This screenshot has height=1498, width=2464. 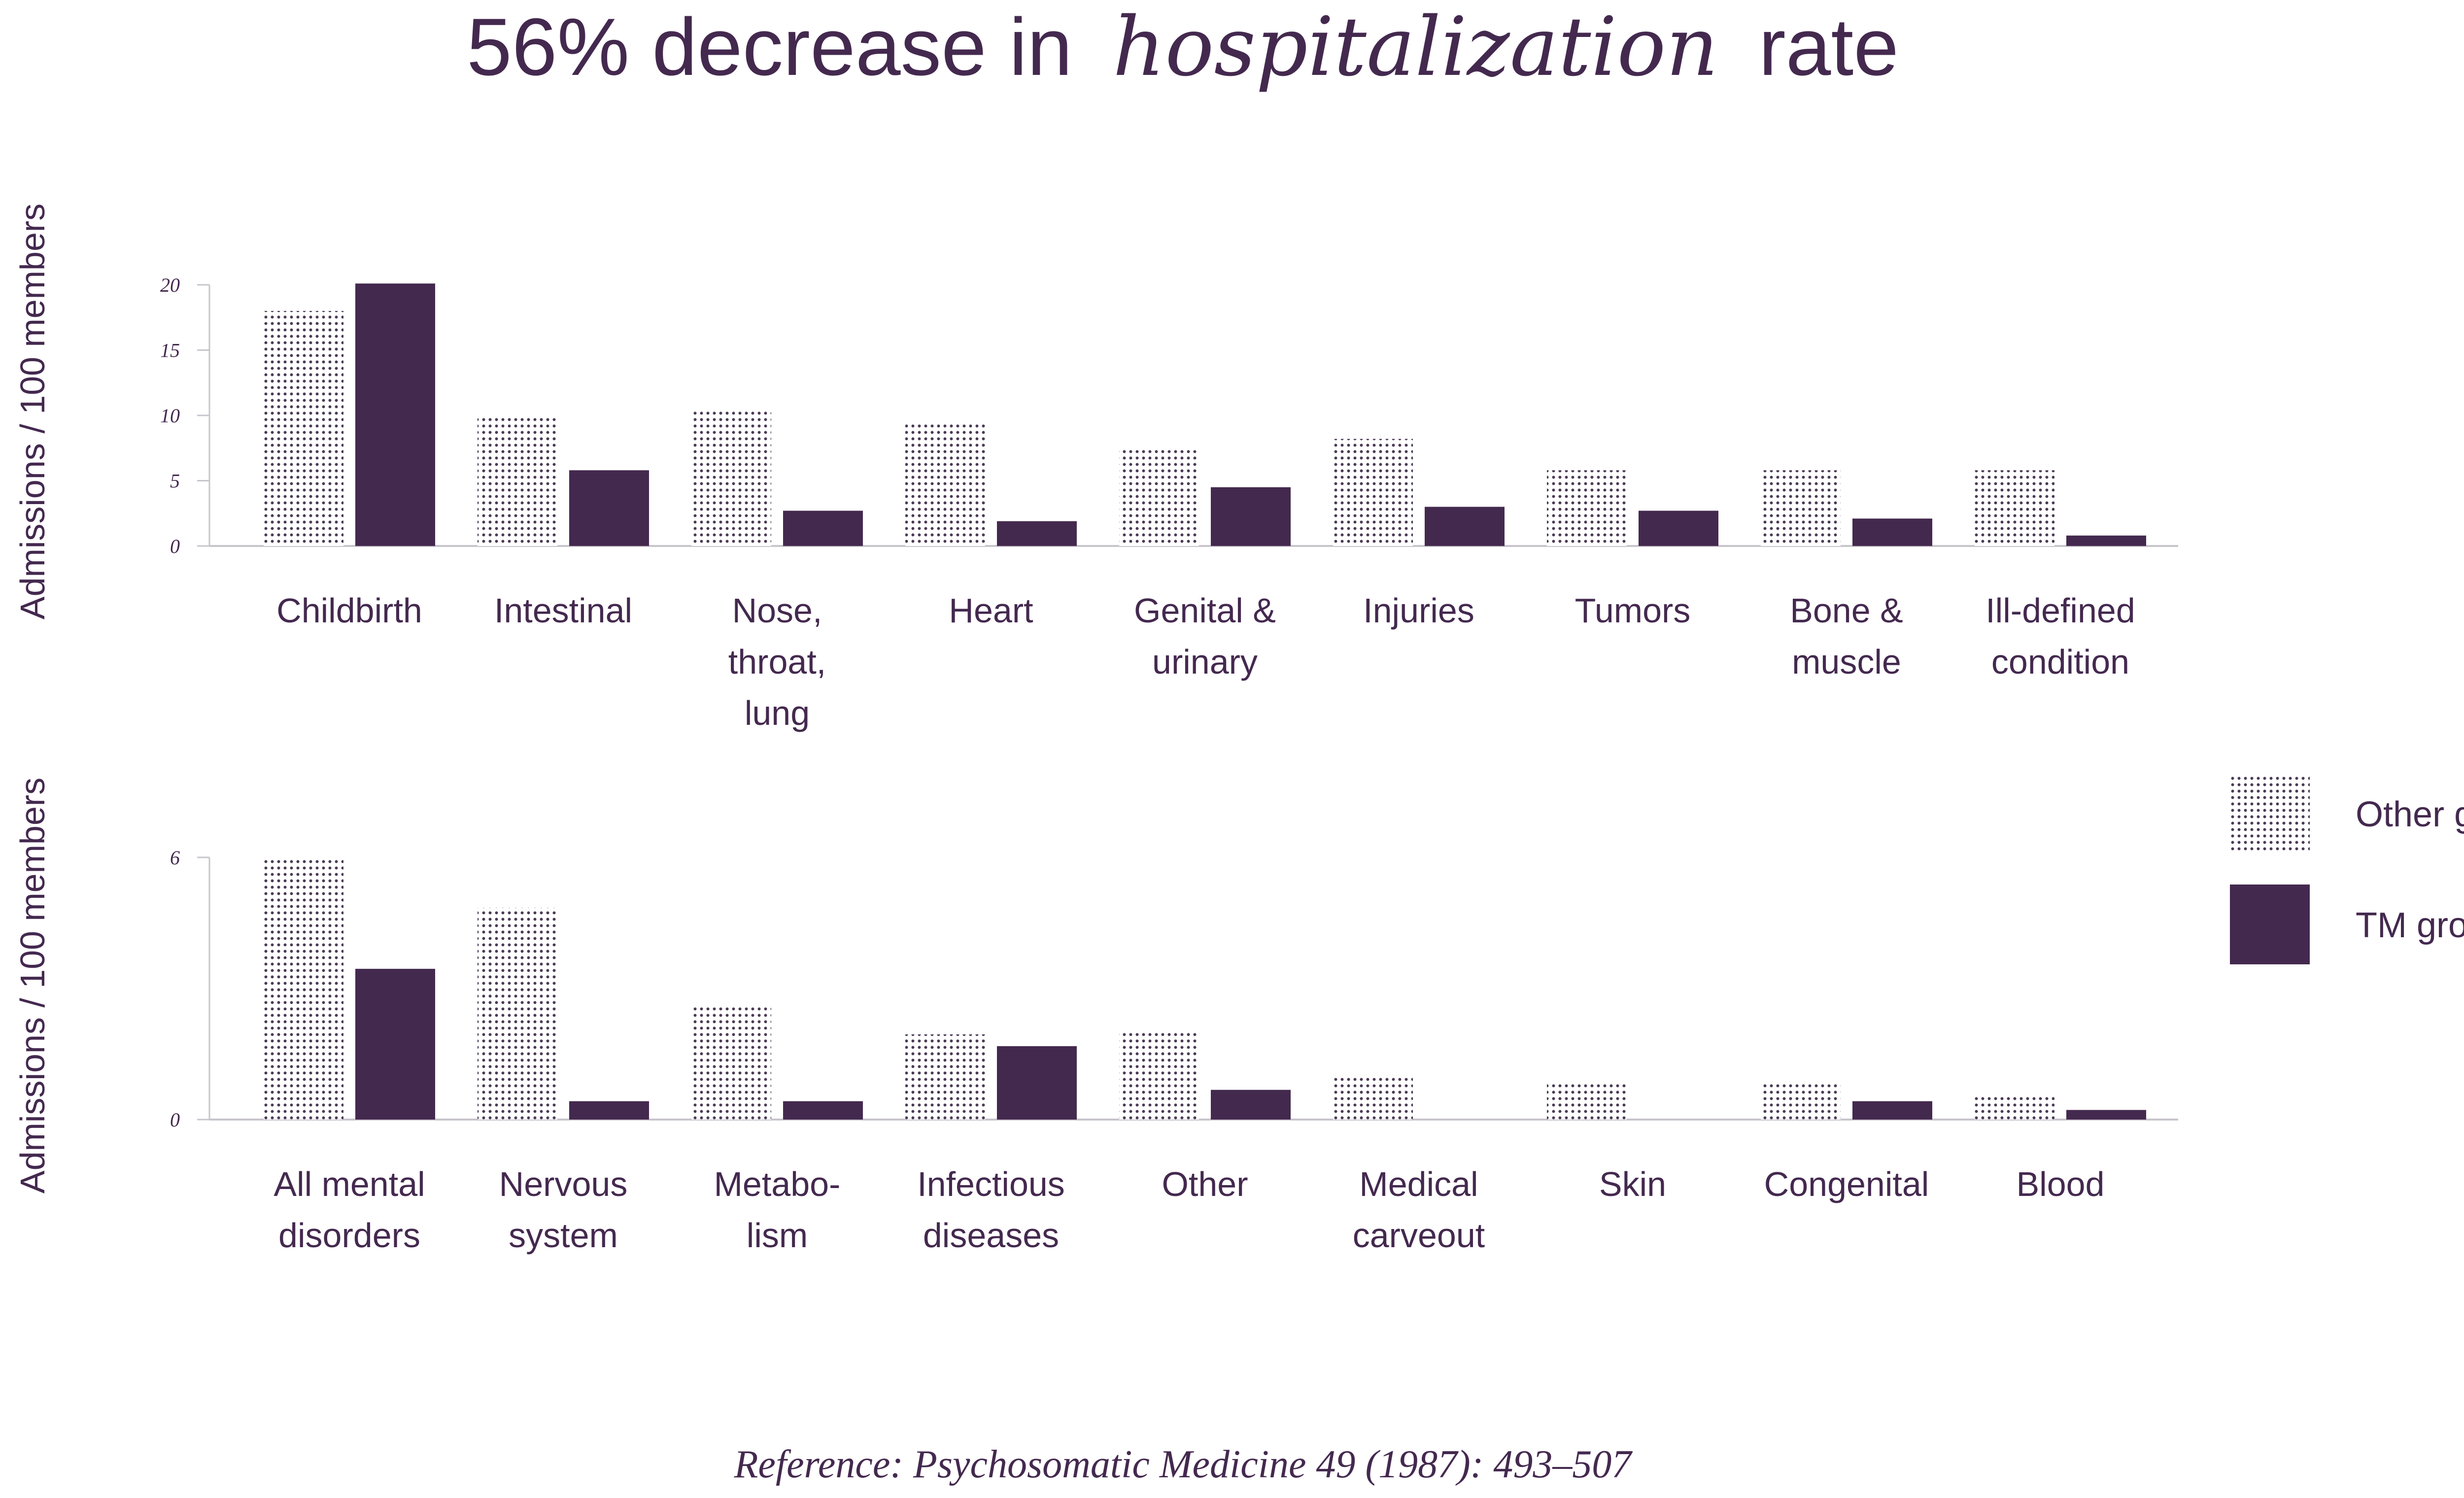 I want to click on y-tick-label: 5, so click(x=175, y=481).